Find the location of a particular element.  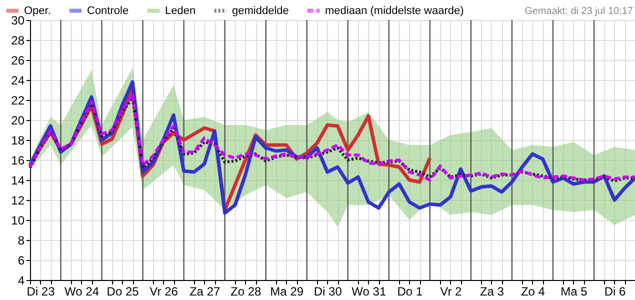

x-tick-label: Di 30 is located at coordinates (328, 291).